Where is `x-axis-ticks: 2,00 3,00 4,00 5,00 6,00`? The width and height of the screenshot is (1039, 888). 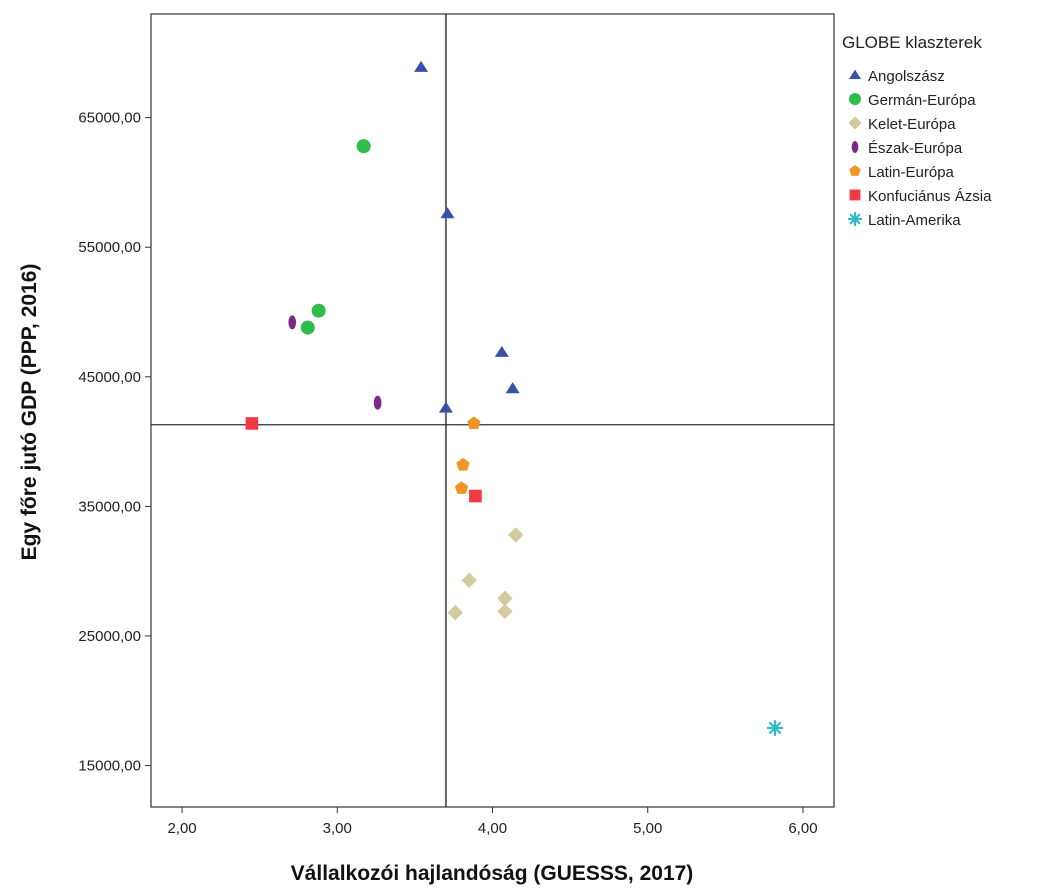 x-axis-ticks: 2,00 3,00 4,00 5,00 6,00 is located at coordinates (492, 822).